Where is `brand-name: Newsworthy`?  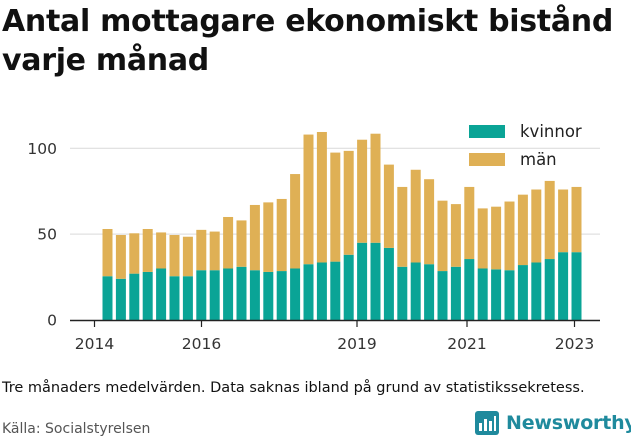 brand-name: Newsworthy is located at coordinates (568, 423).